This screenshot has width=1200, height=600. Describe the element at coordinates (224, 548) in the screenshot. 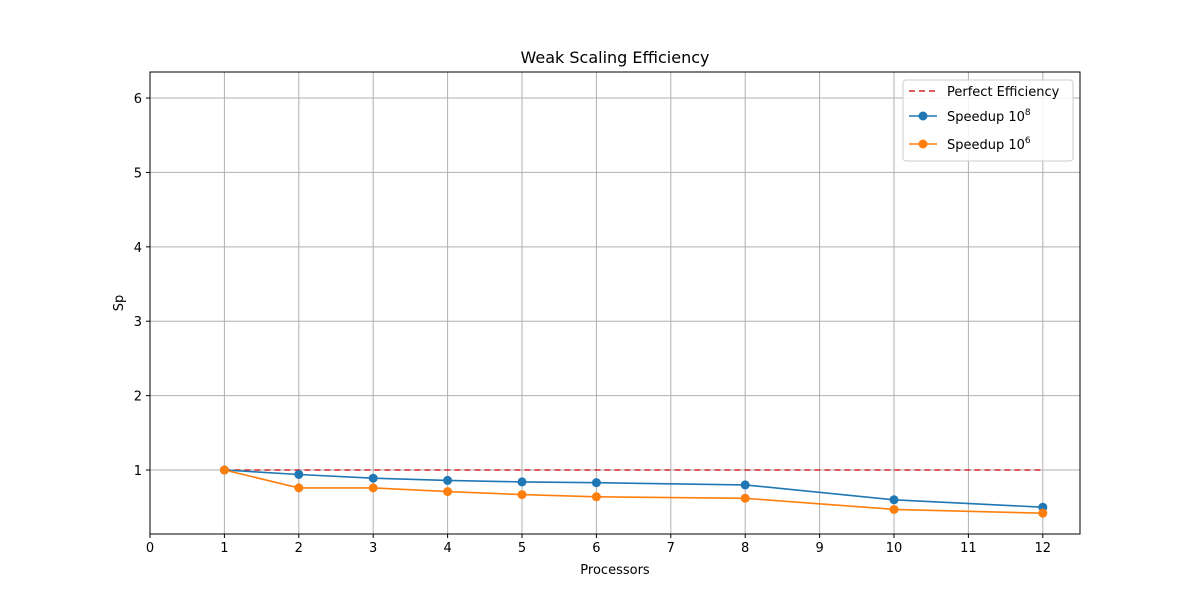

I see `x-tick-label: 1` at that location.